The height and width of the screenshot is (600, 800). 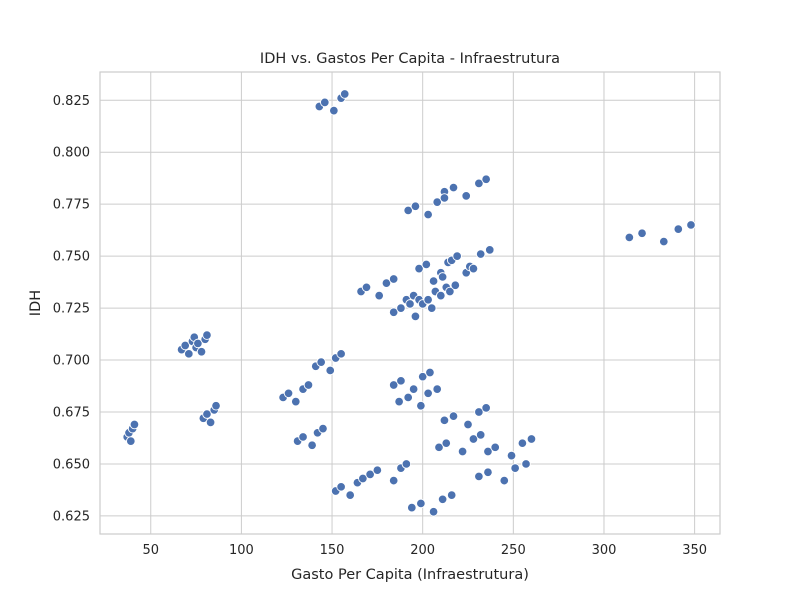 I want to click on y-tick-label: 0.775, so click(x=71, y=205).